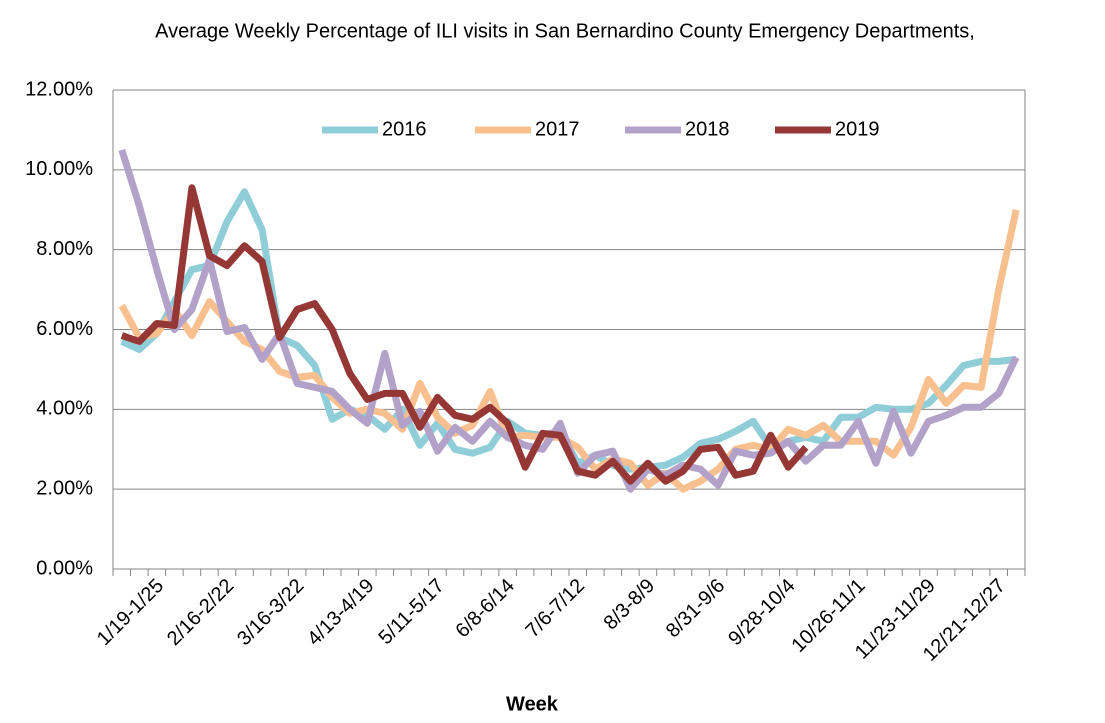 This screenshot has width=1105, height=723. I want to click on y-tick-label: 4.00%, so click(64, 409).